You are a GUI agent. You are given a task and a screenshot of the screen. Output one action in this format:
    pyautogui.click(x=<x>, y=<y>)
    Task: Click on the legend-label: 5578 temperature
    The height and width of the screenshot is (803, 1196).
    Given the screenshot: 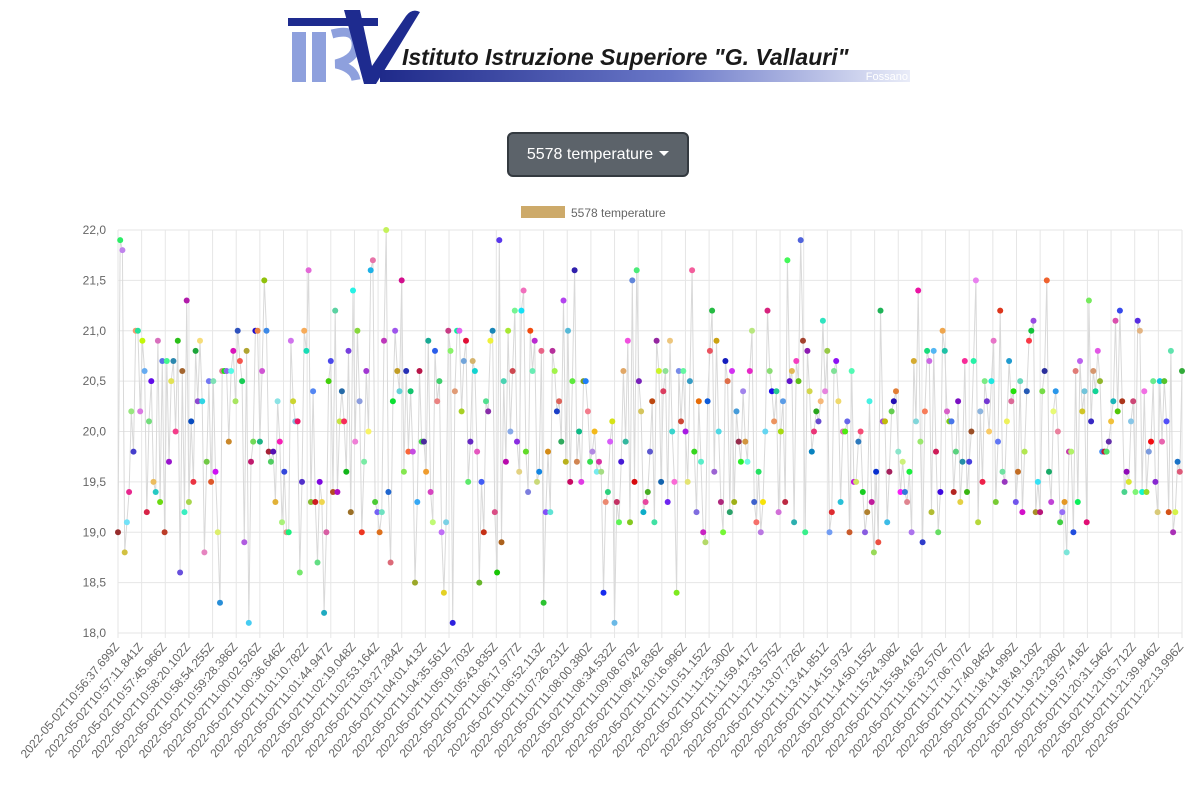 What is the action you would take?
    pyautogui.click(x=618, y=213)
    